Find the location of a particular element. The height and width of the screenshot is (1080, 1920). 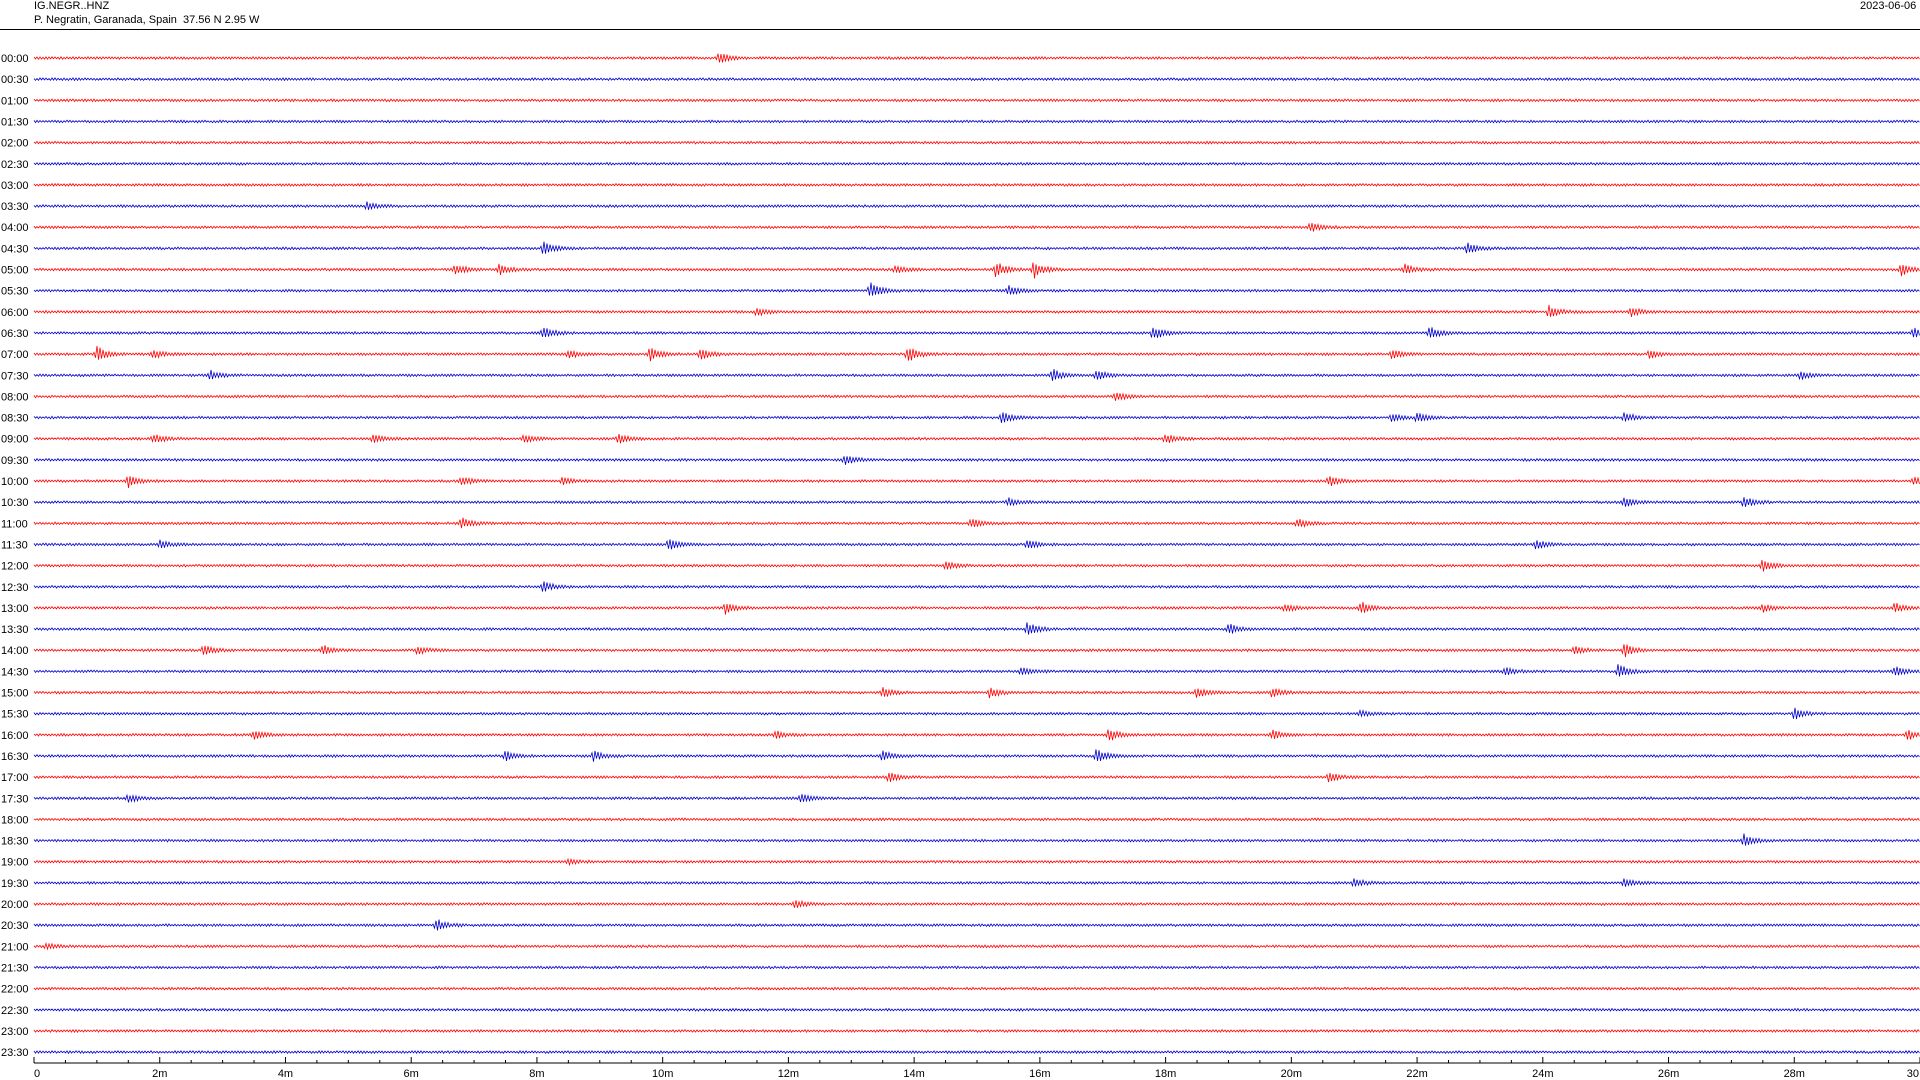

row-time-label: 13:30 is located at coordinates (15, 630).